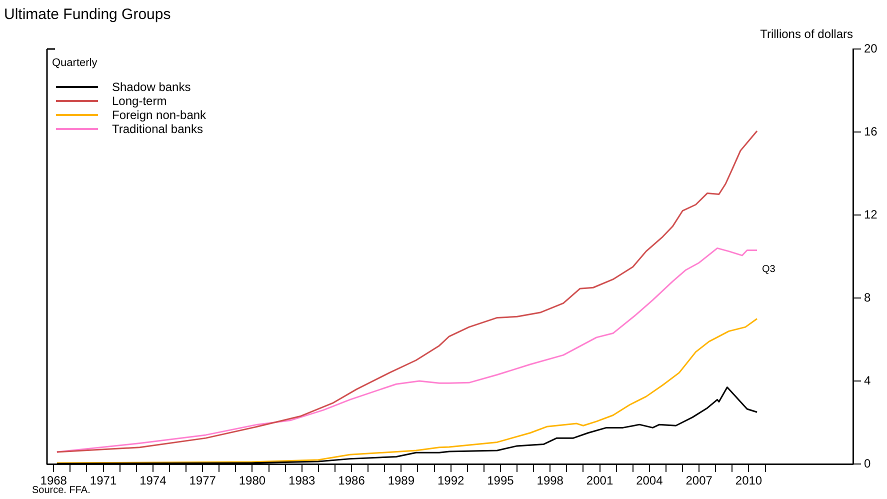 The height and width of the screenshot is (499, 887). Describe the element at coordinates (75, 63) in the screenshot. I see `legend-title: Quarterly` at that location.